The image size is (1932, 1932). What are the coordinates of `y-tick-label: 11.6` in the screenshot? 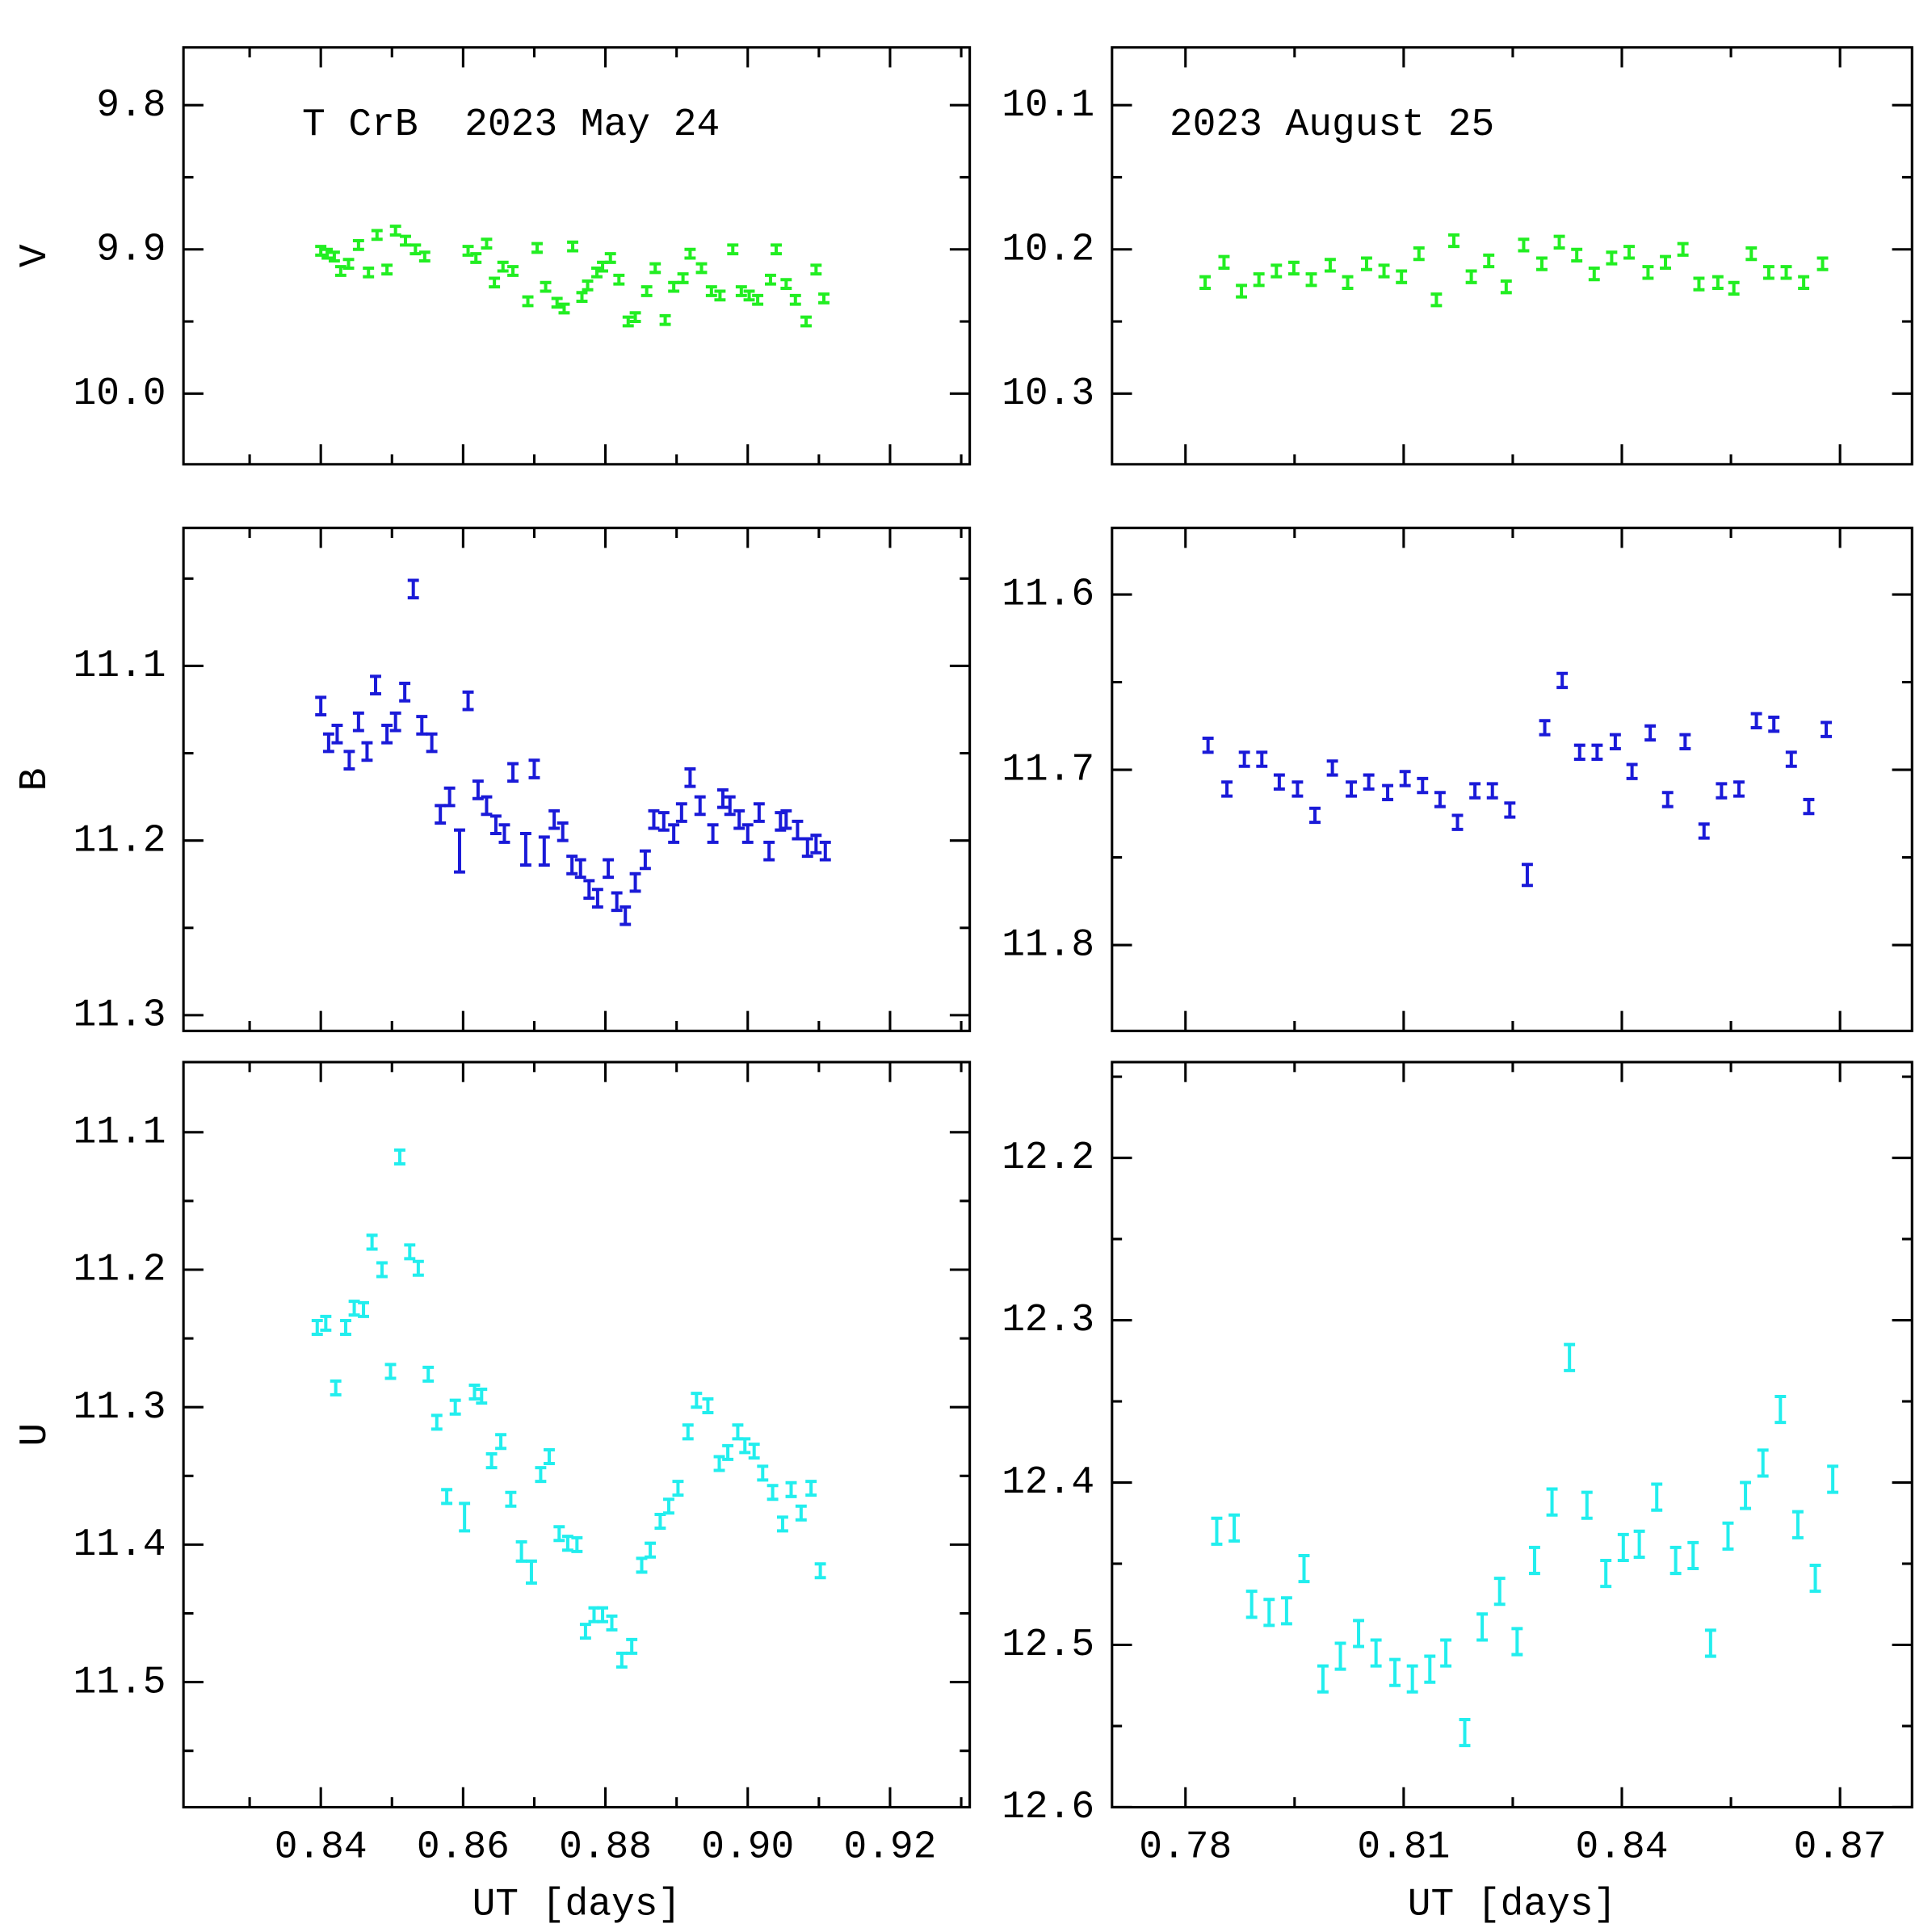 It's located at (1048, 595).